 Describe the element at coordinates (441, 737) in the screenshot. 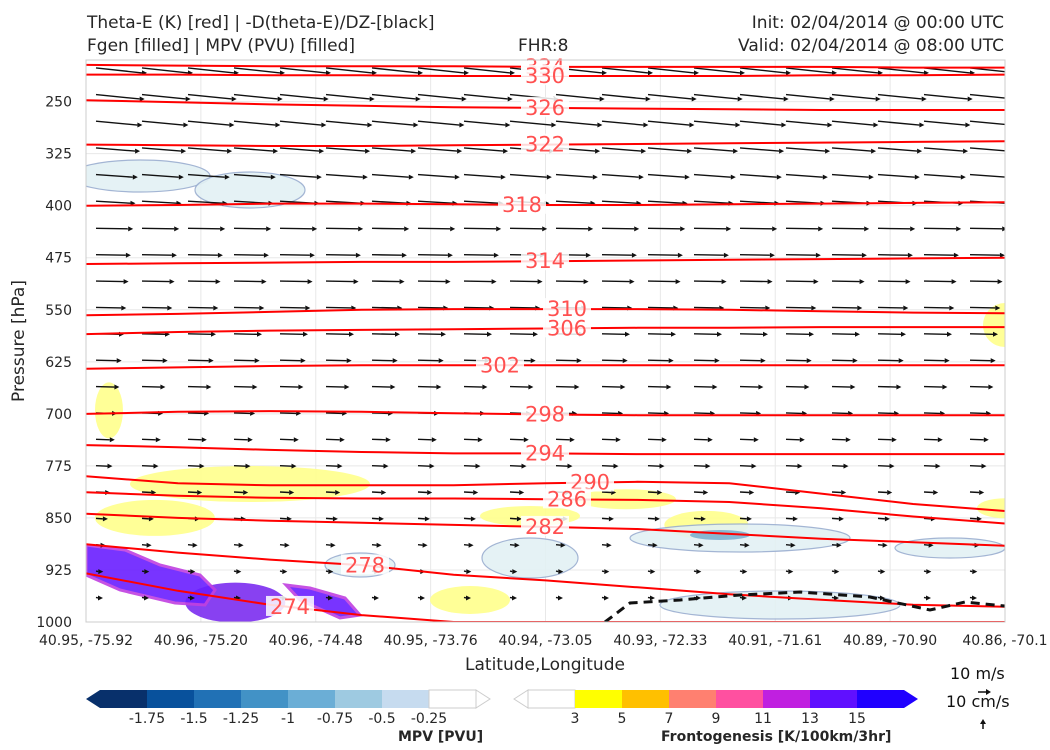

I see `mpv-colorbar-title: MPV [PVU]` at that location.